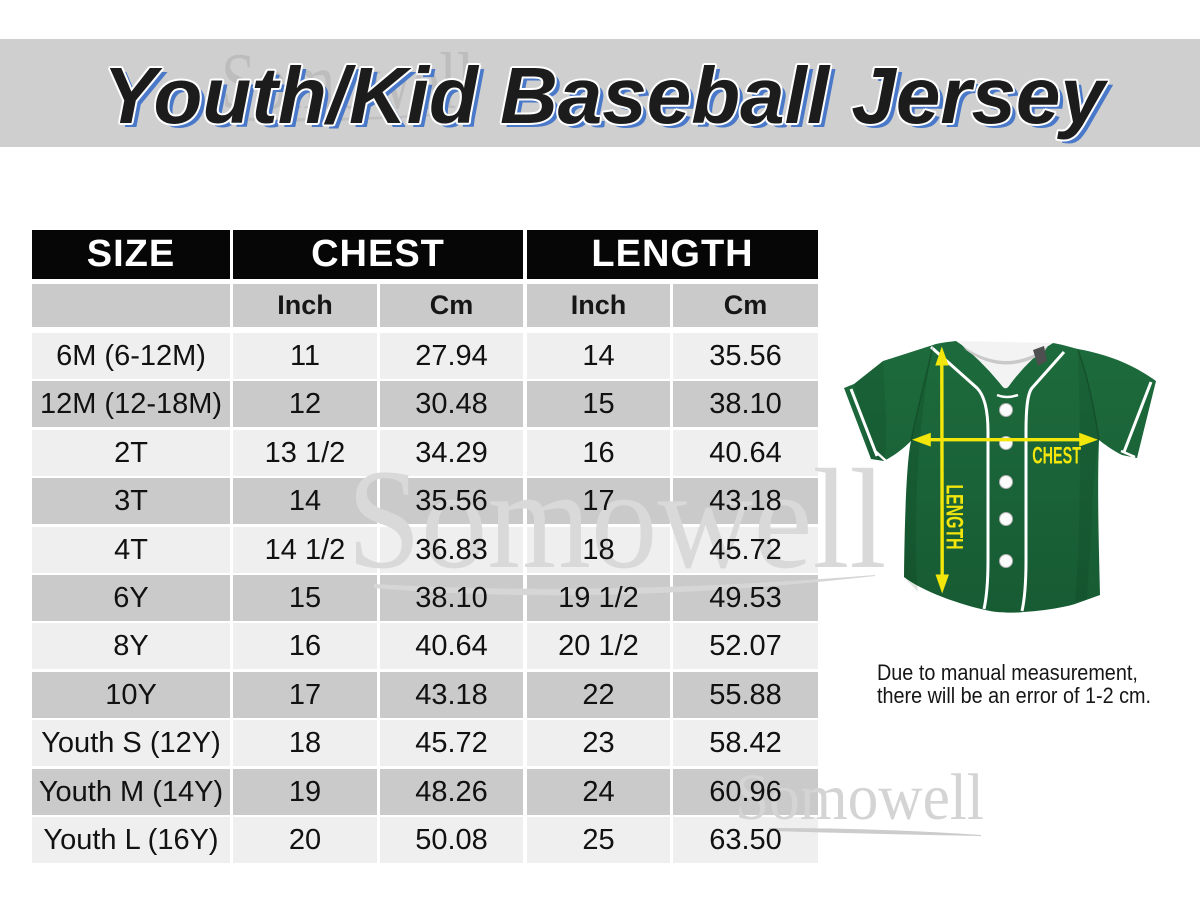 The width and height of the screenshot is (1200, 900). I want to click on svg-text: LENGTH, so click(953, 516).